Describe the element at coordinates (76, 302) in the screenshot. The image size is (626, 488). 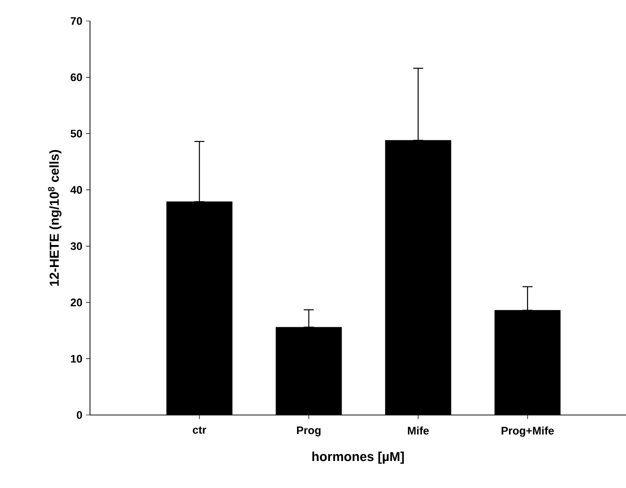
I see `y-tick-label: 20` at that location.